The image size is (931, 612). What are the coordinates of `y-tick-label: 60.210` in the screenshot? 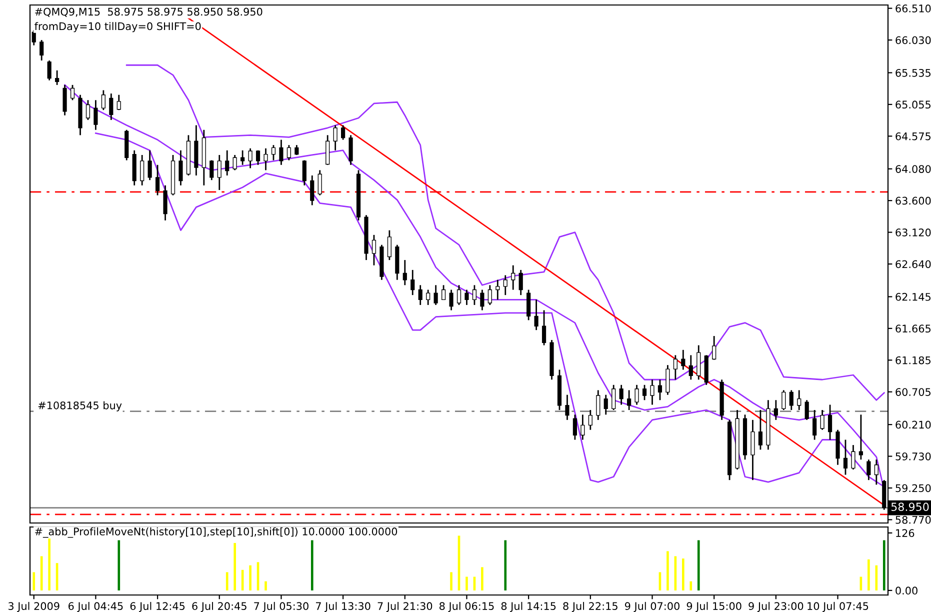 It's located at (913, 424).